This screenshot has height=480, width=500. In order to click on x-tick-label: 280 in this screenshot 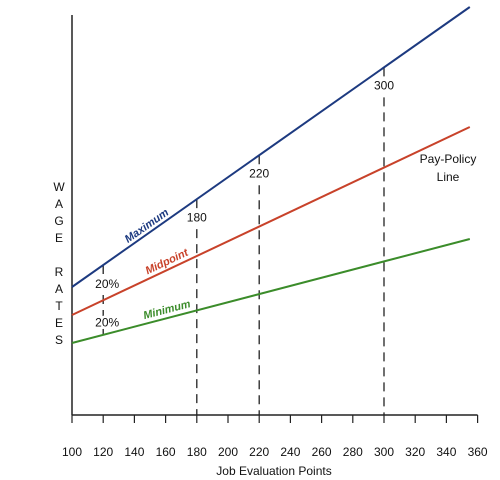, I will do `click(353, 452)`.